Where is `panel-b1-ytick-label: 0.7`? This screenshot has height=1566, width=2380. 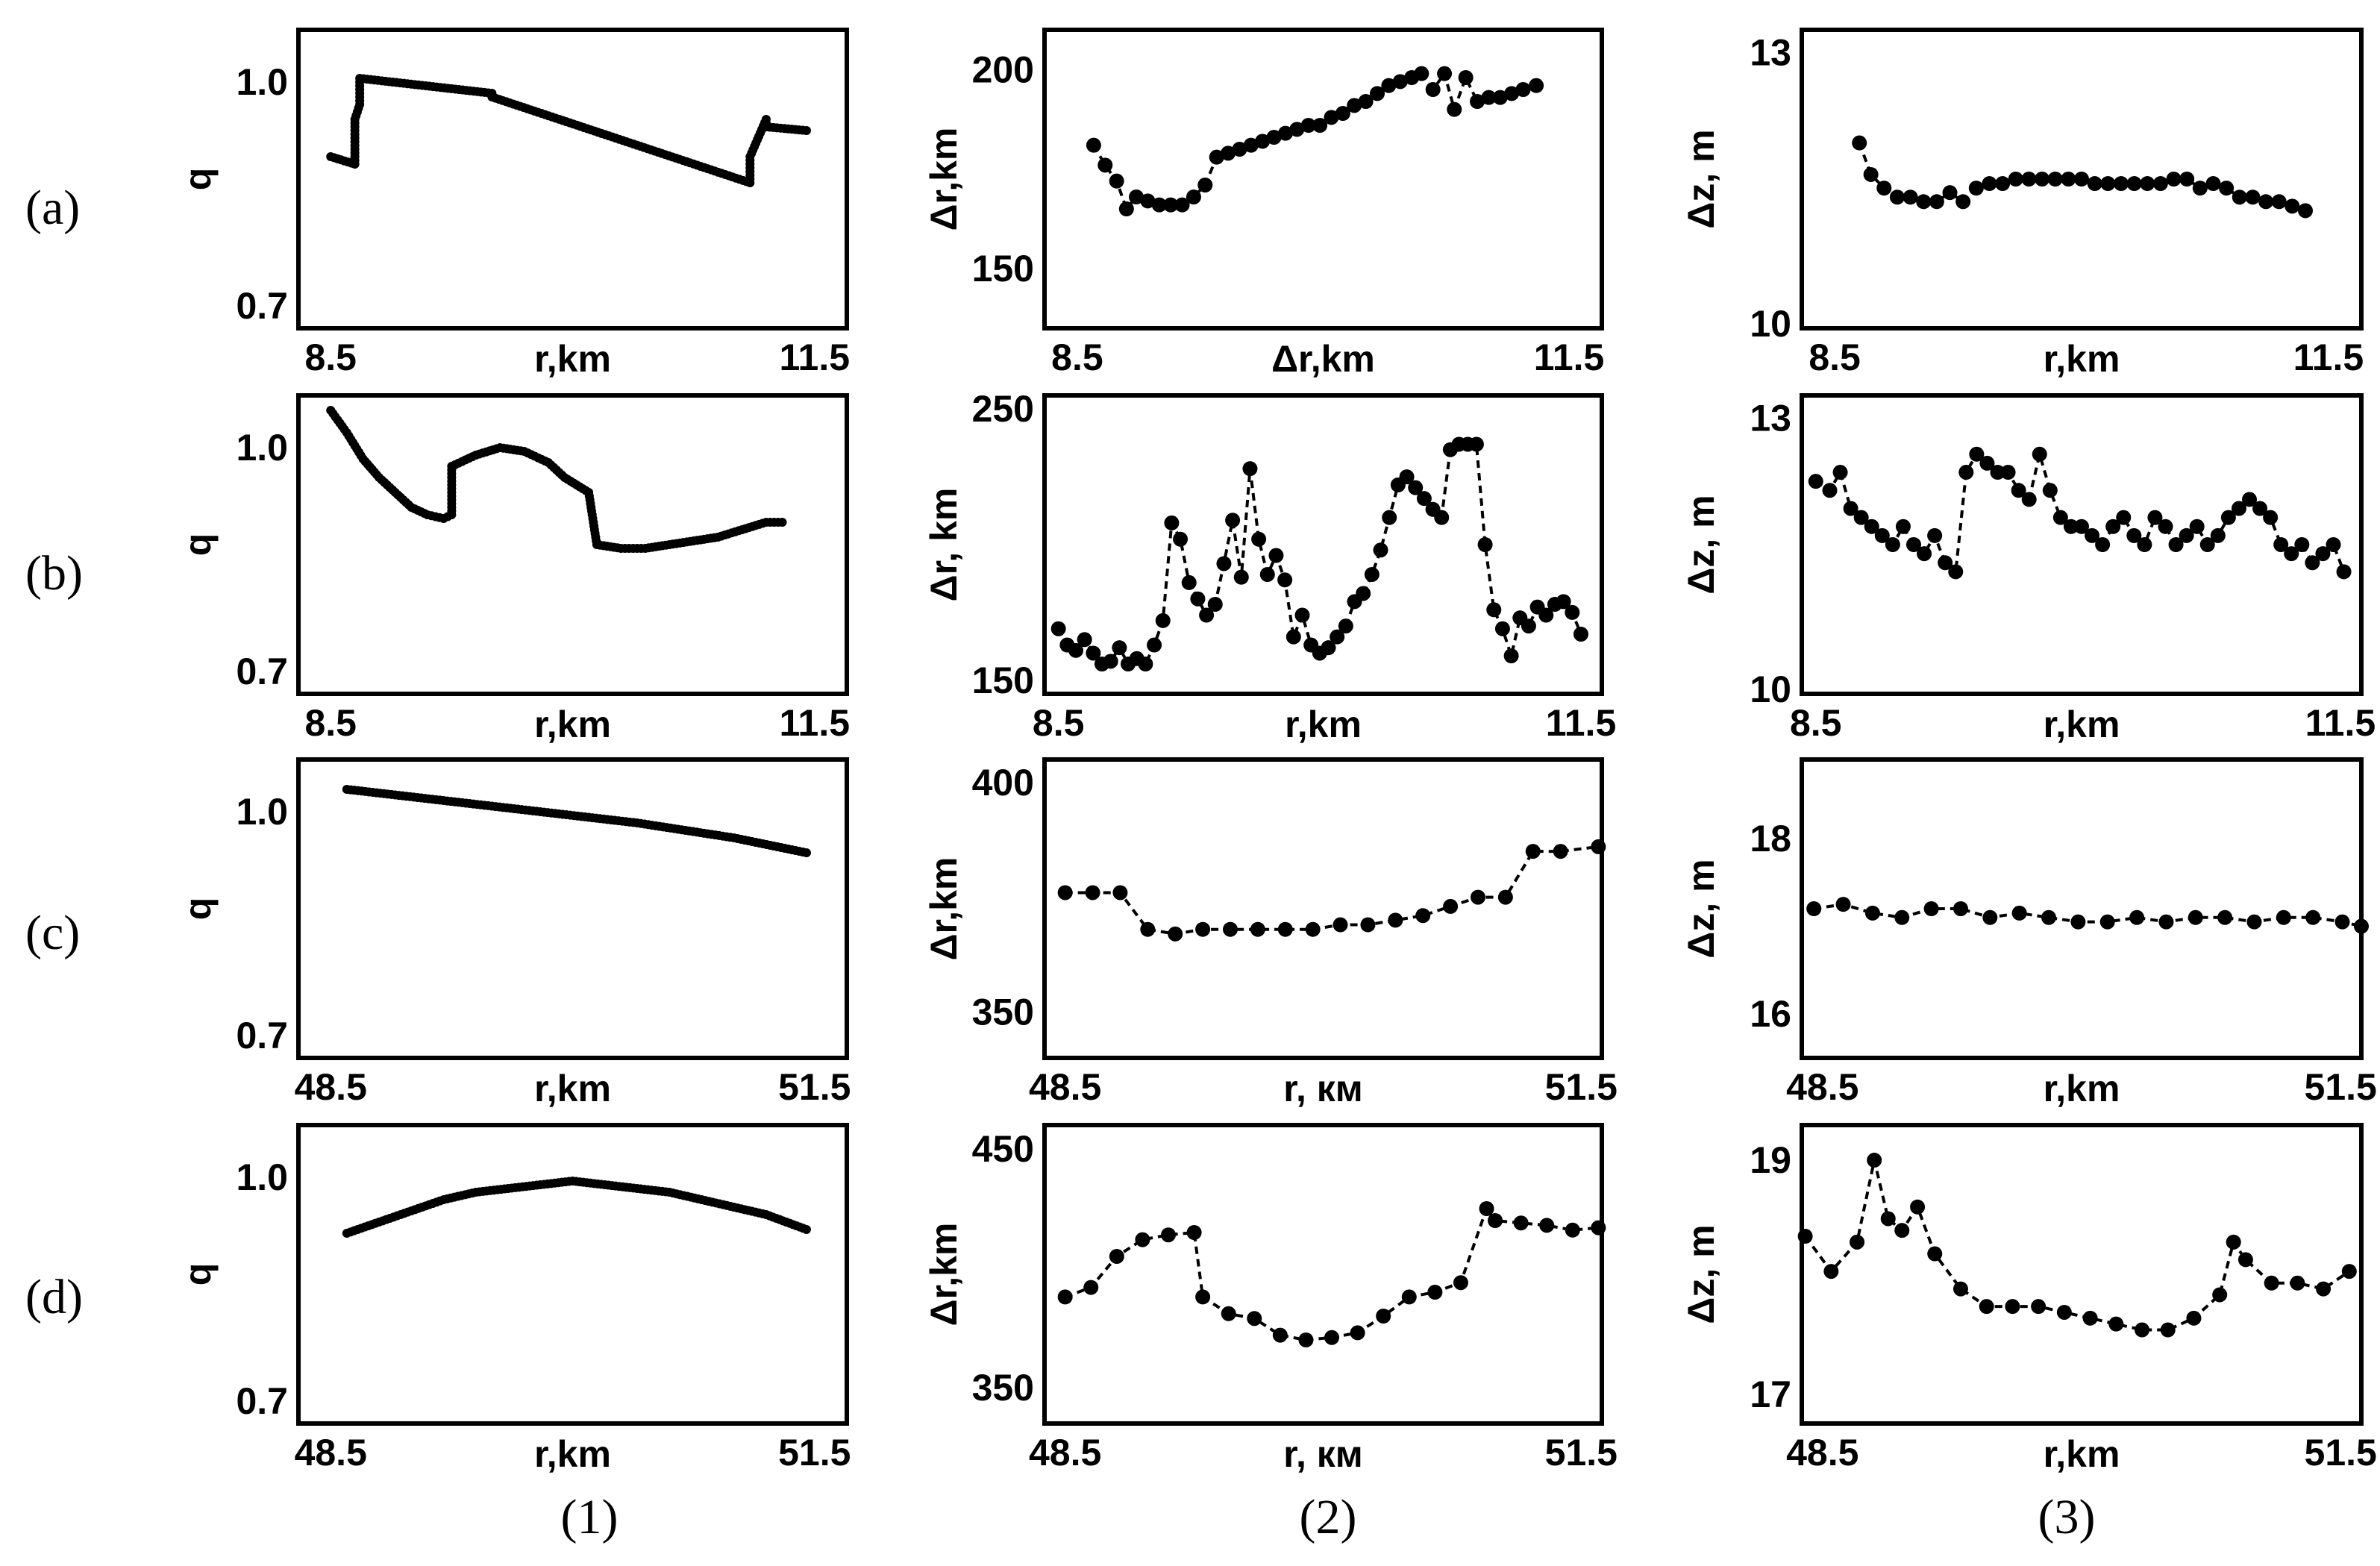
panel-b1-ytick-label: 0.7 is located at coordinates (262, 671).